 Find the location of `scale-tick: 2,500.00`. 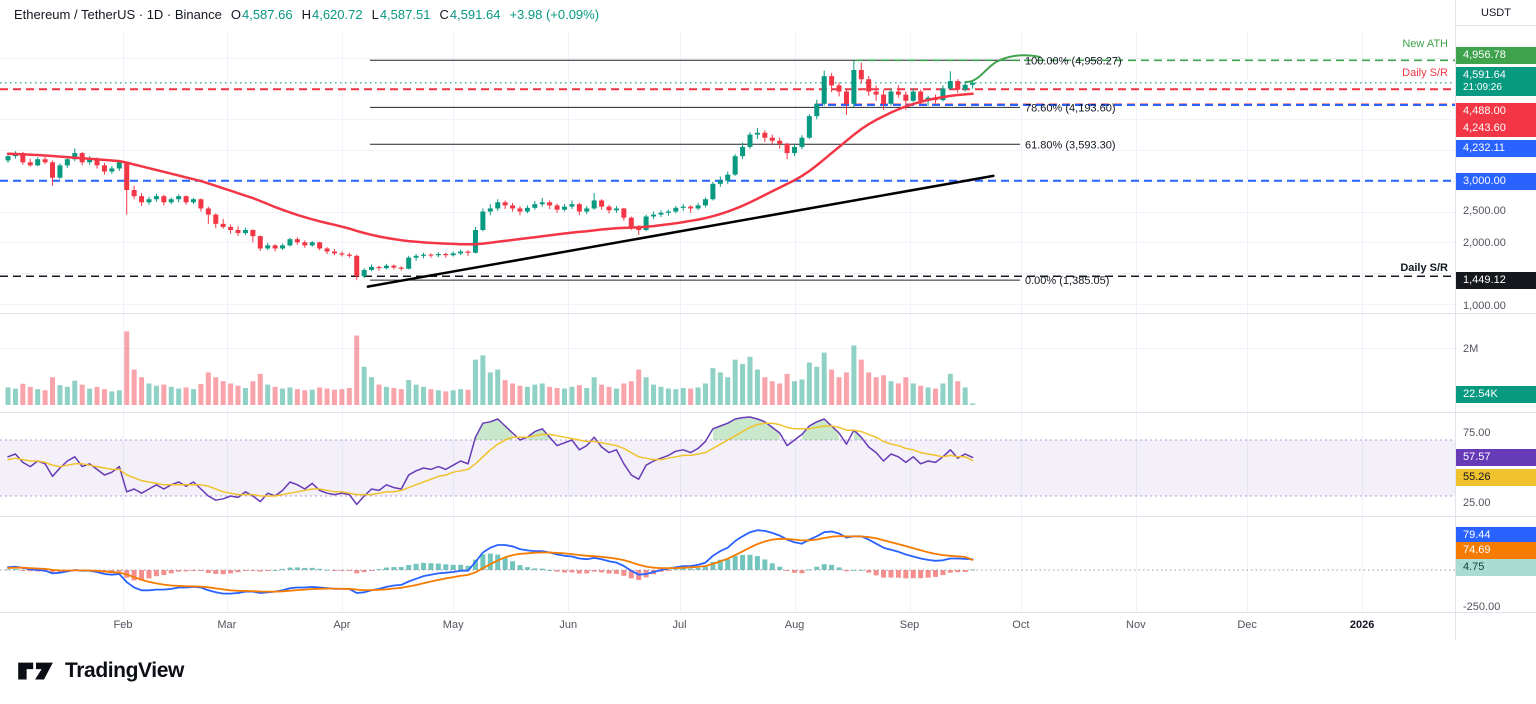

scale-tick: 2,500.00 is located at coordinates (1484, 211).